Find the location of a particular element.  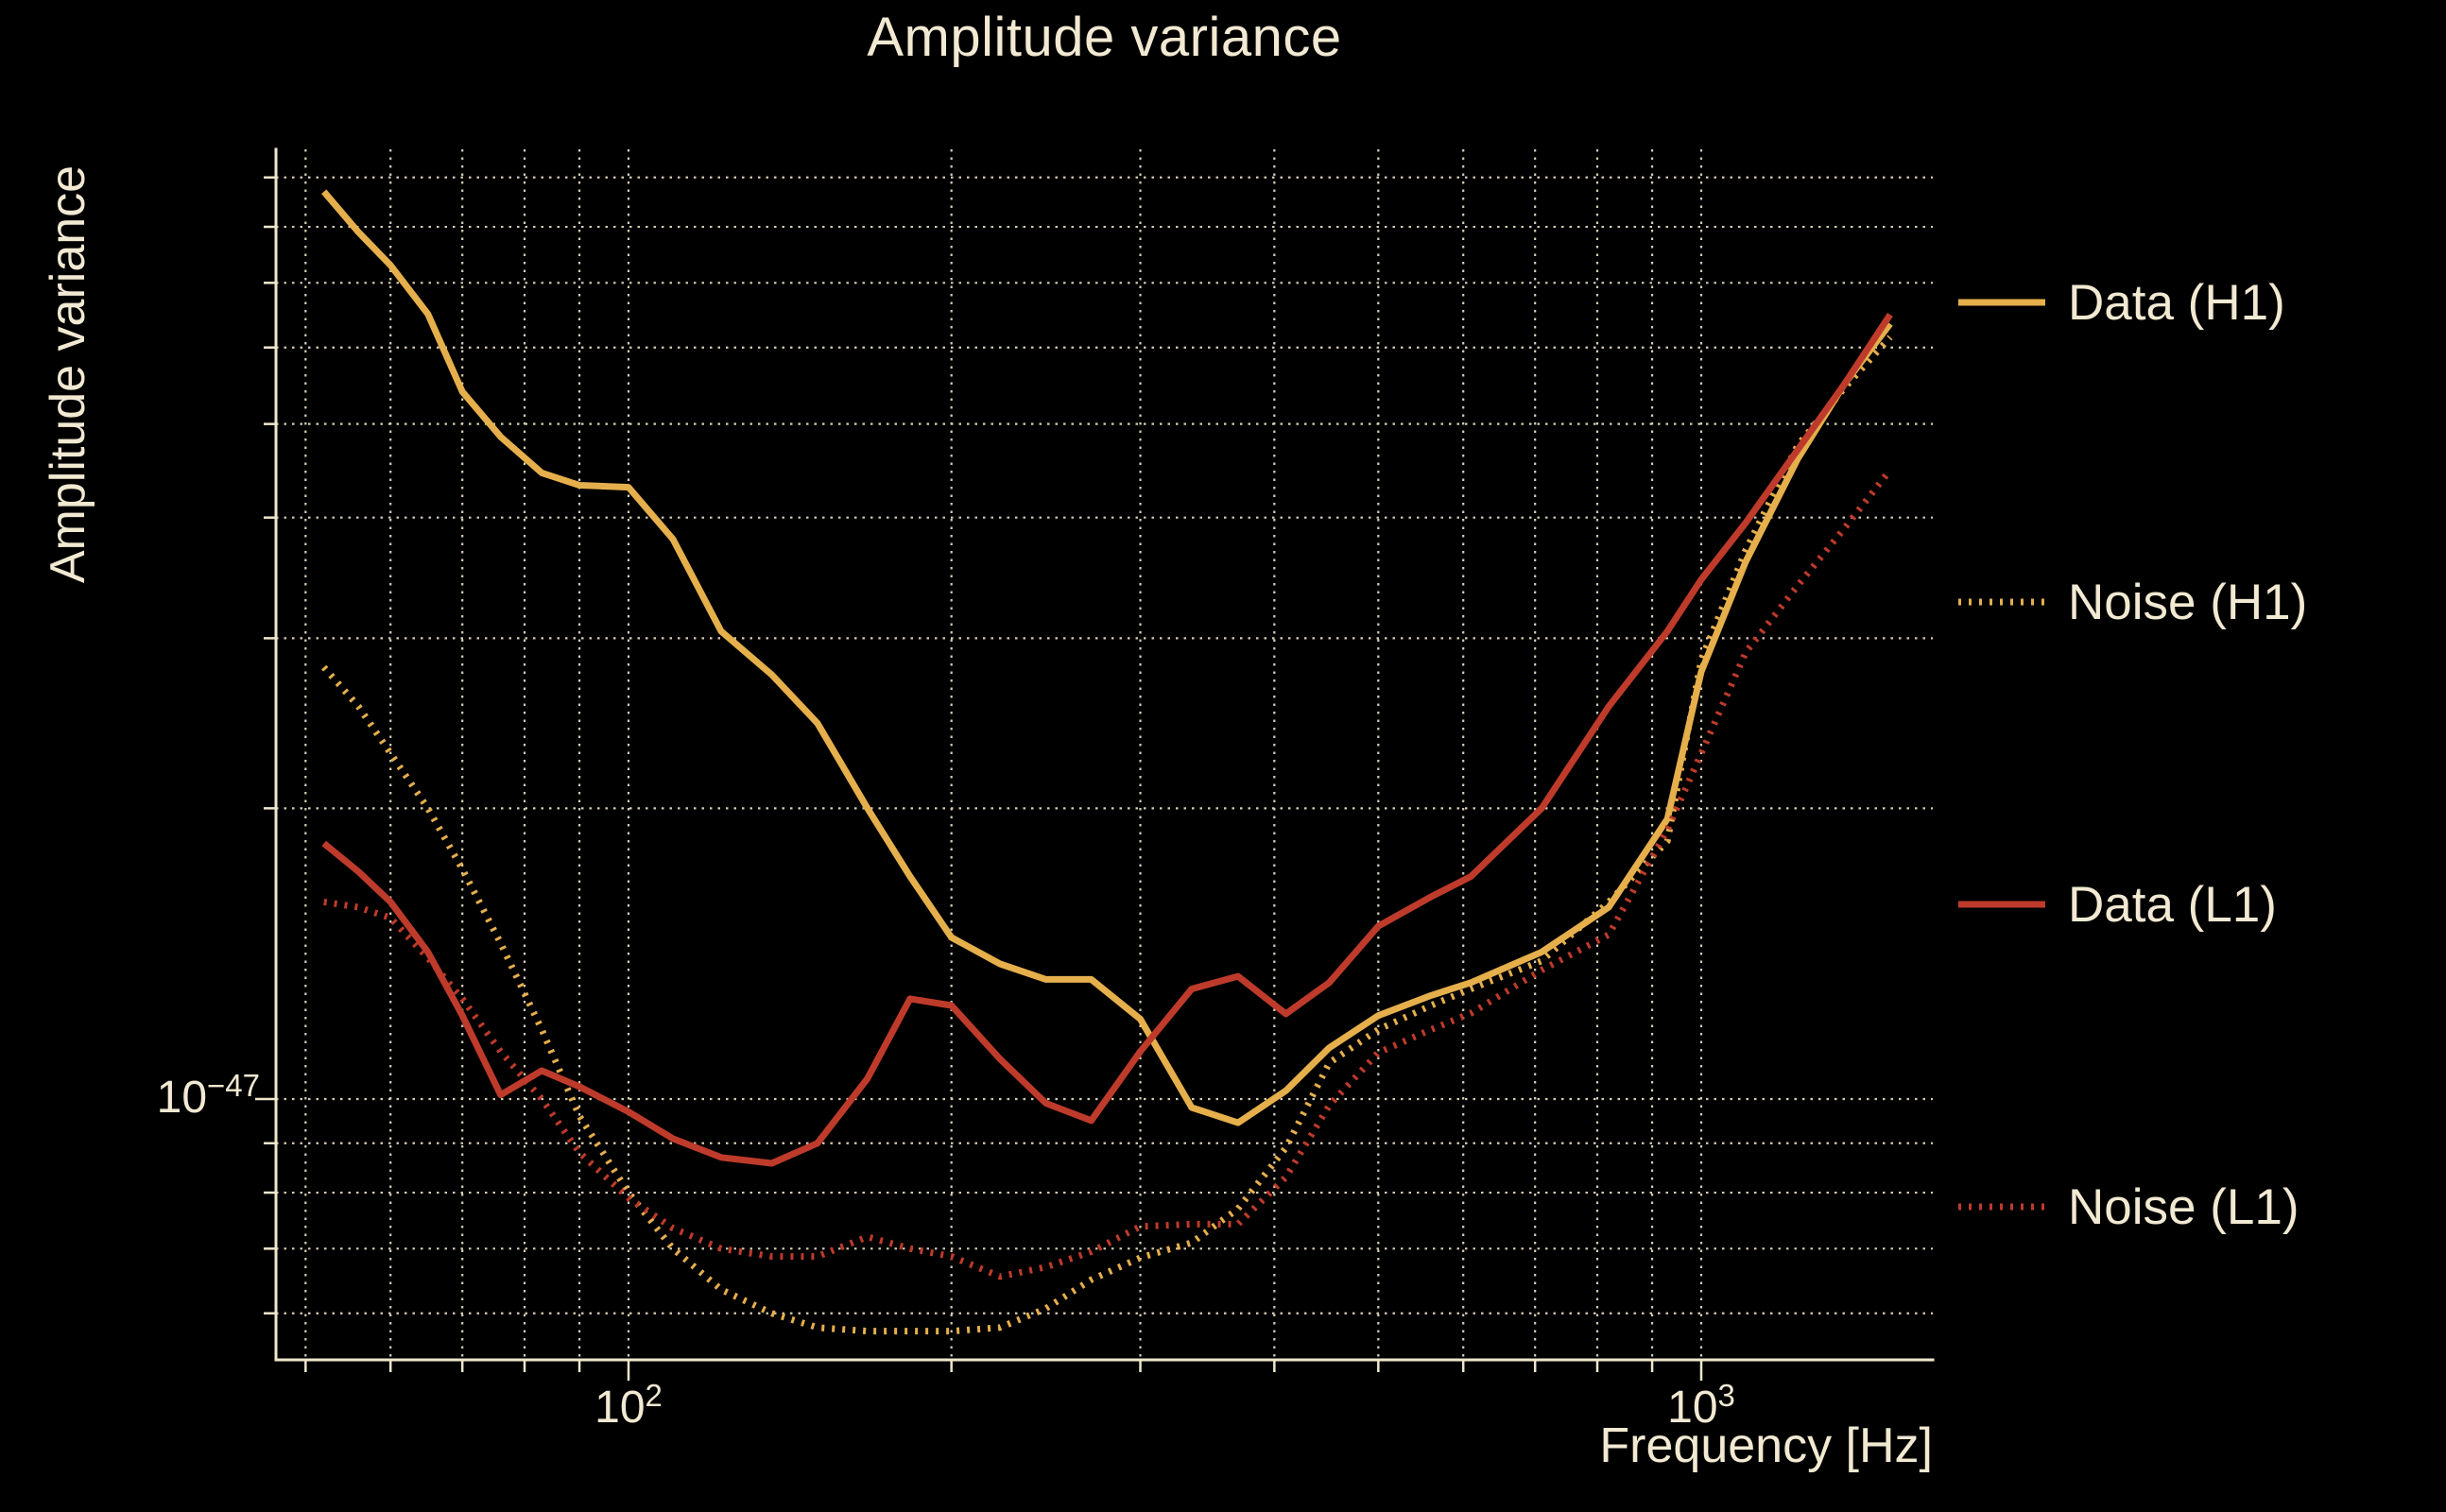

legend-line-noise-l1 is located at coordinates (2001, 1207).